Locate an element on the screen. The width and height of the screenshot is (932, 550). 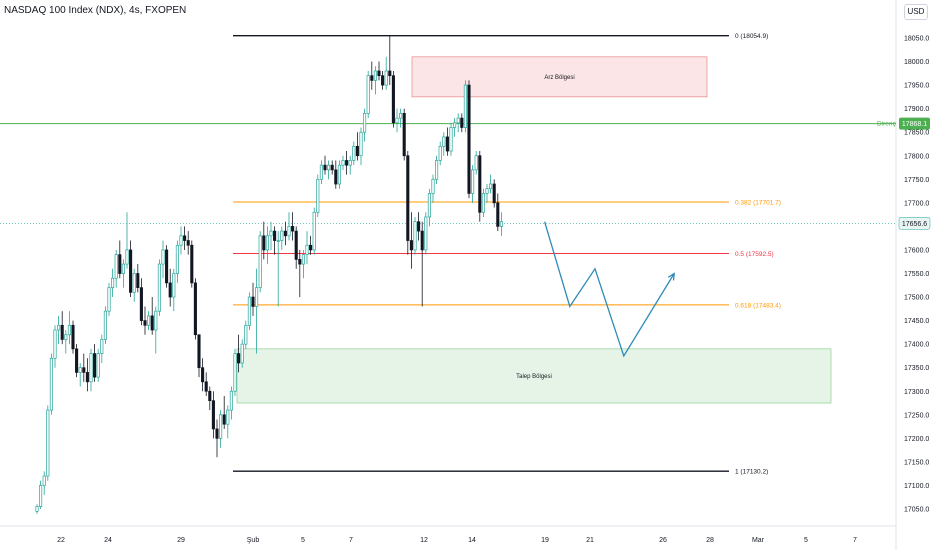
current-price-badge: 17656.6 is located at coordinates (914, 224).